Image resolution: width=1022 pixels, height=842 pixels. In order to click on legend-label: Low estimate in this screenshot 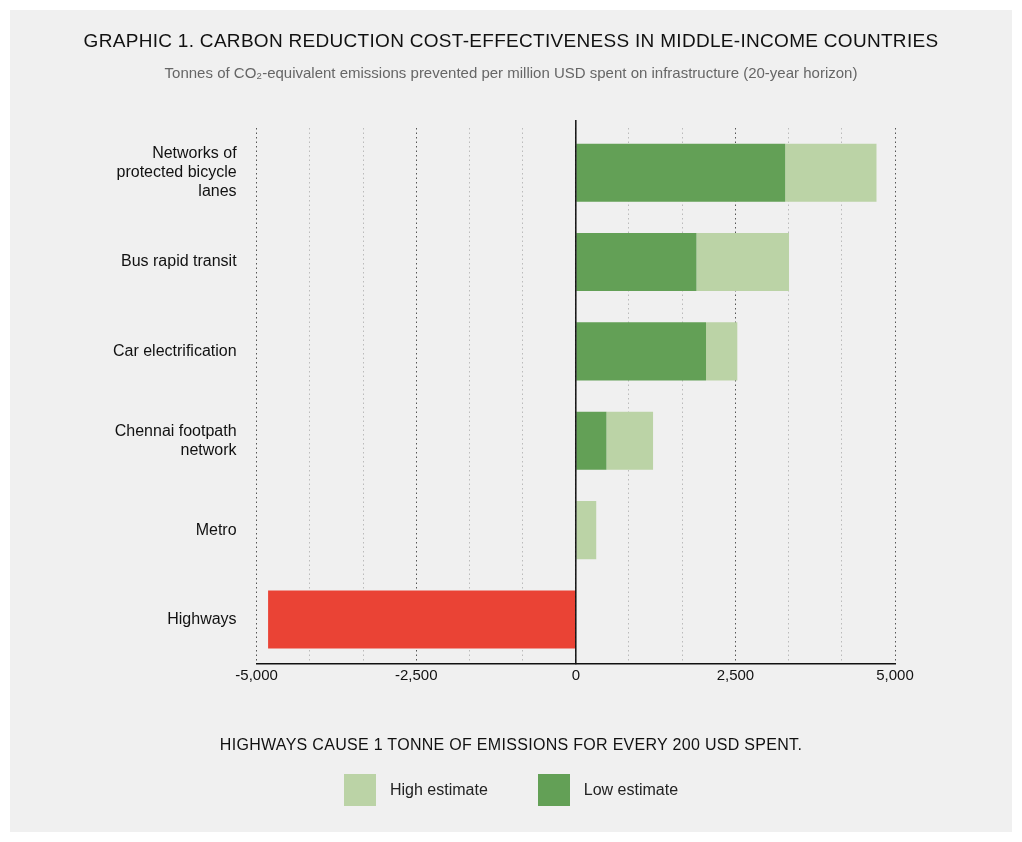, I will do `click(631, 790)`.